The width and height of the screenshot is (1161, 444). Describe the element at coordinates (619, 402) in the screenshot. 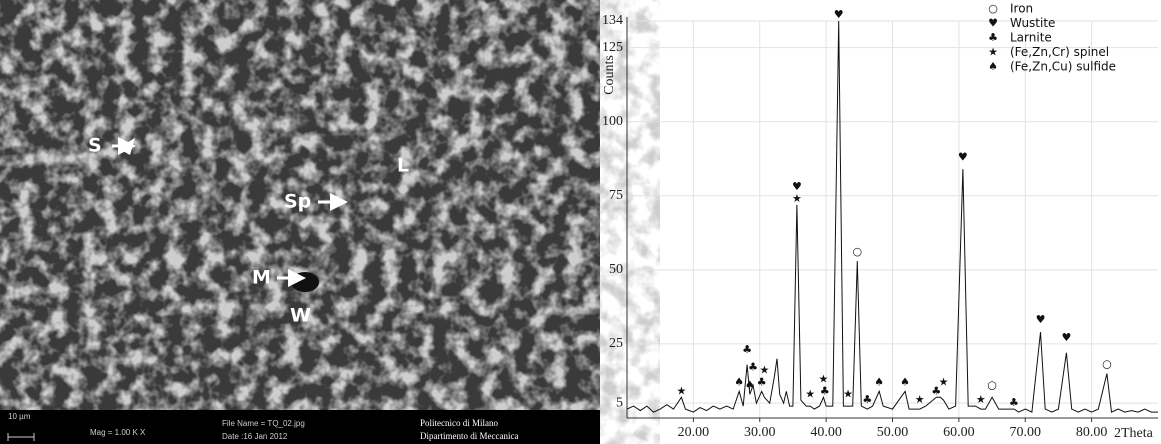

I see `y-tick-label: 5` at that location.